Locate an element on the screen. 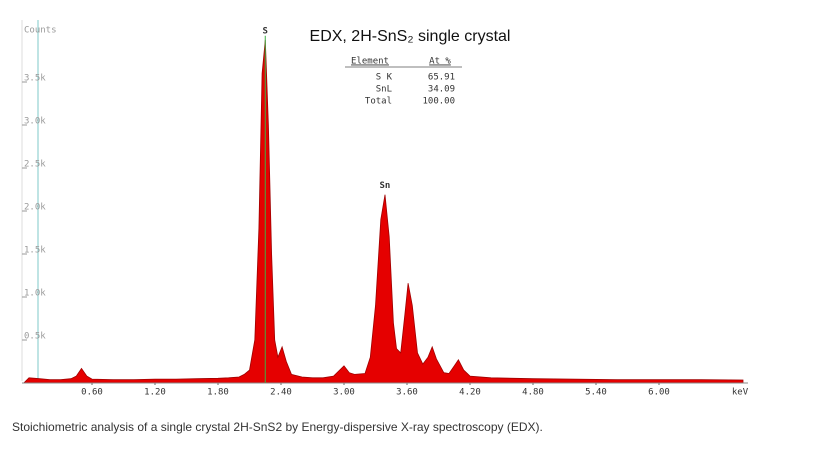  y-tick-label: 1.5k is located at coordinates (35, 251).